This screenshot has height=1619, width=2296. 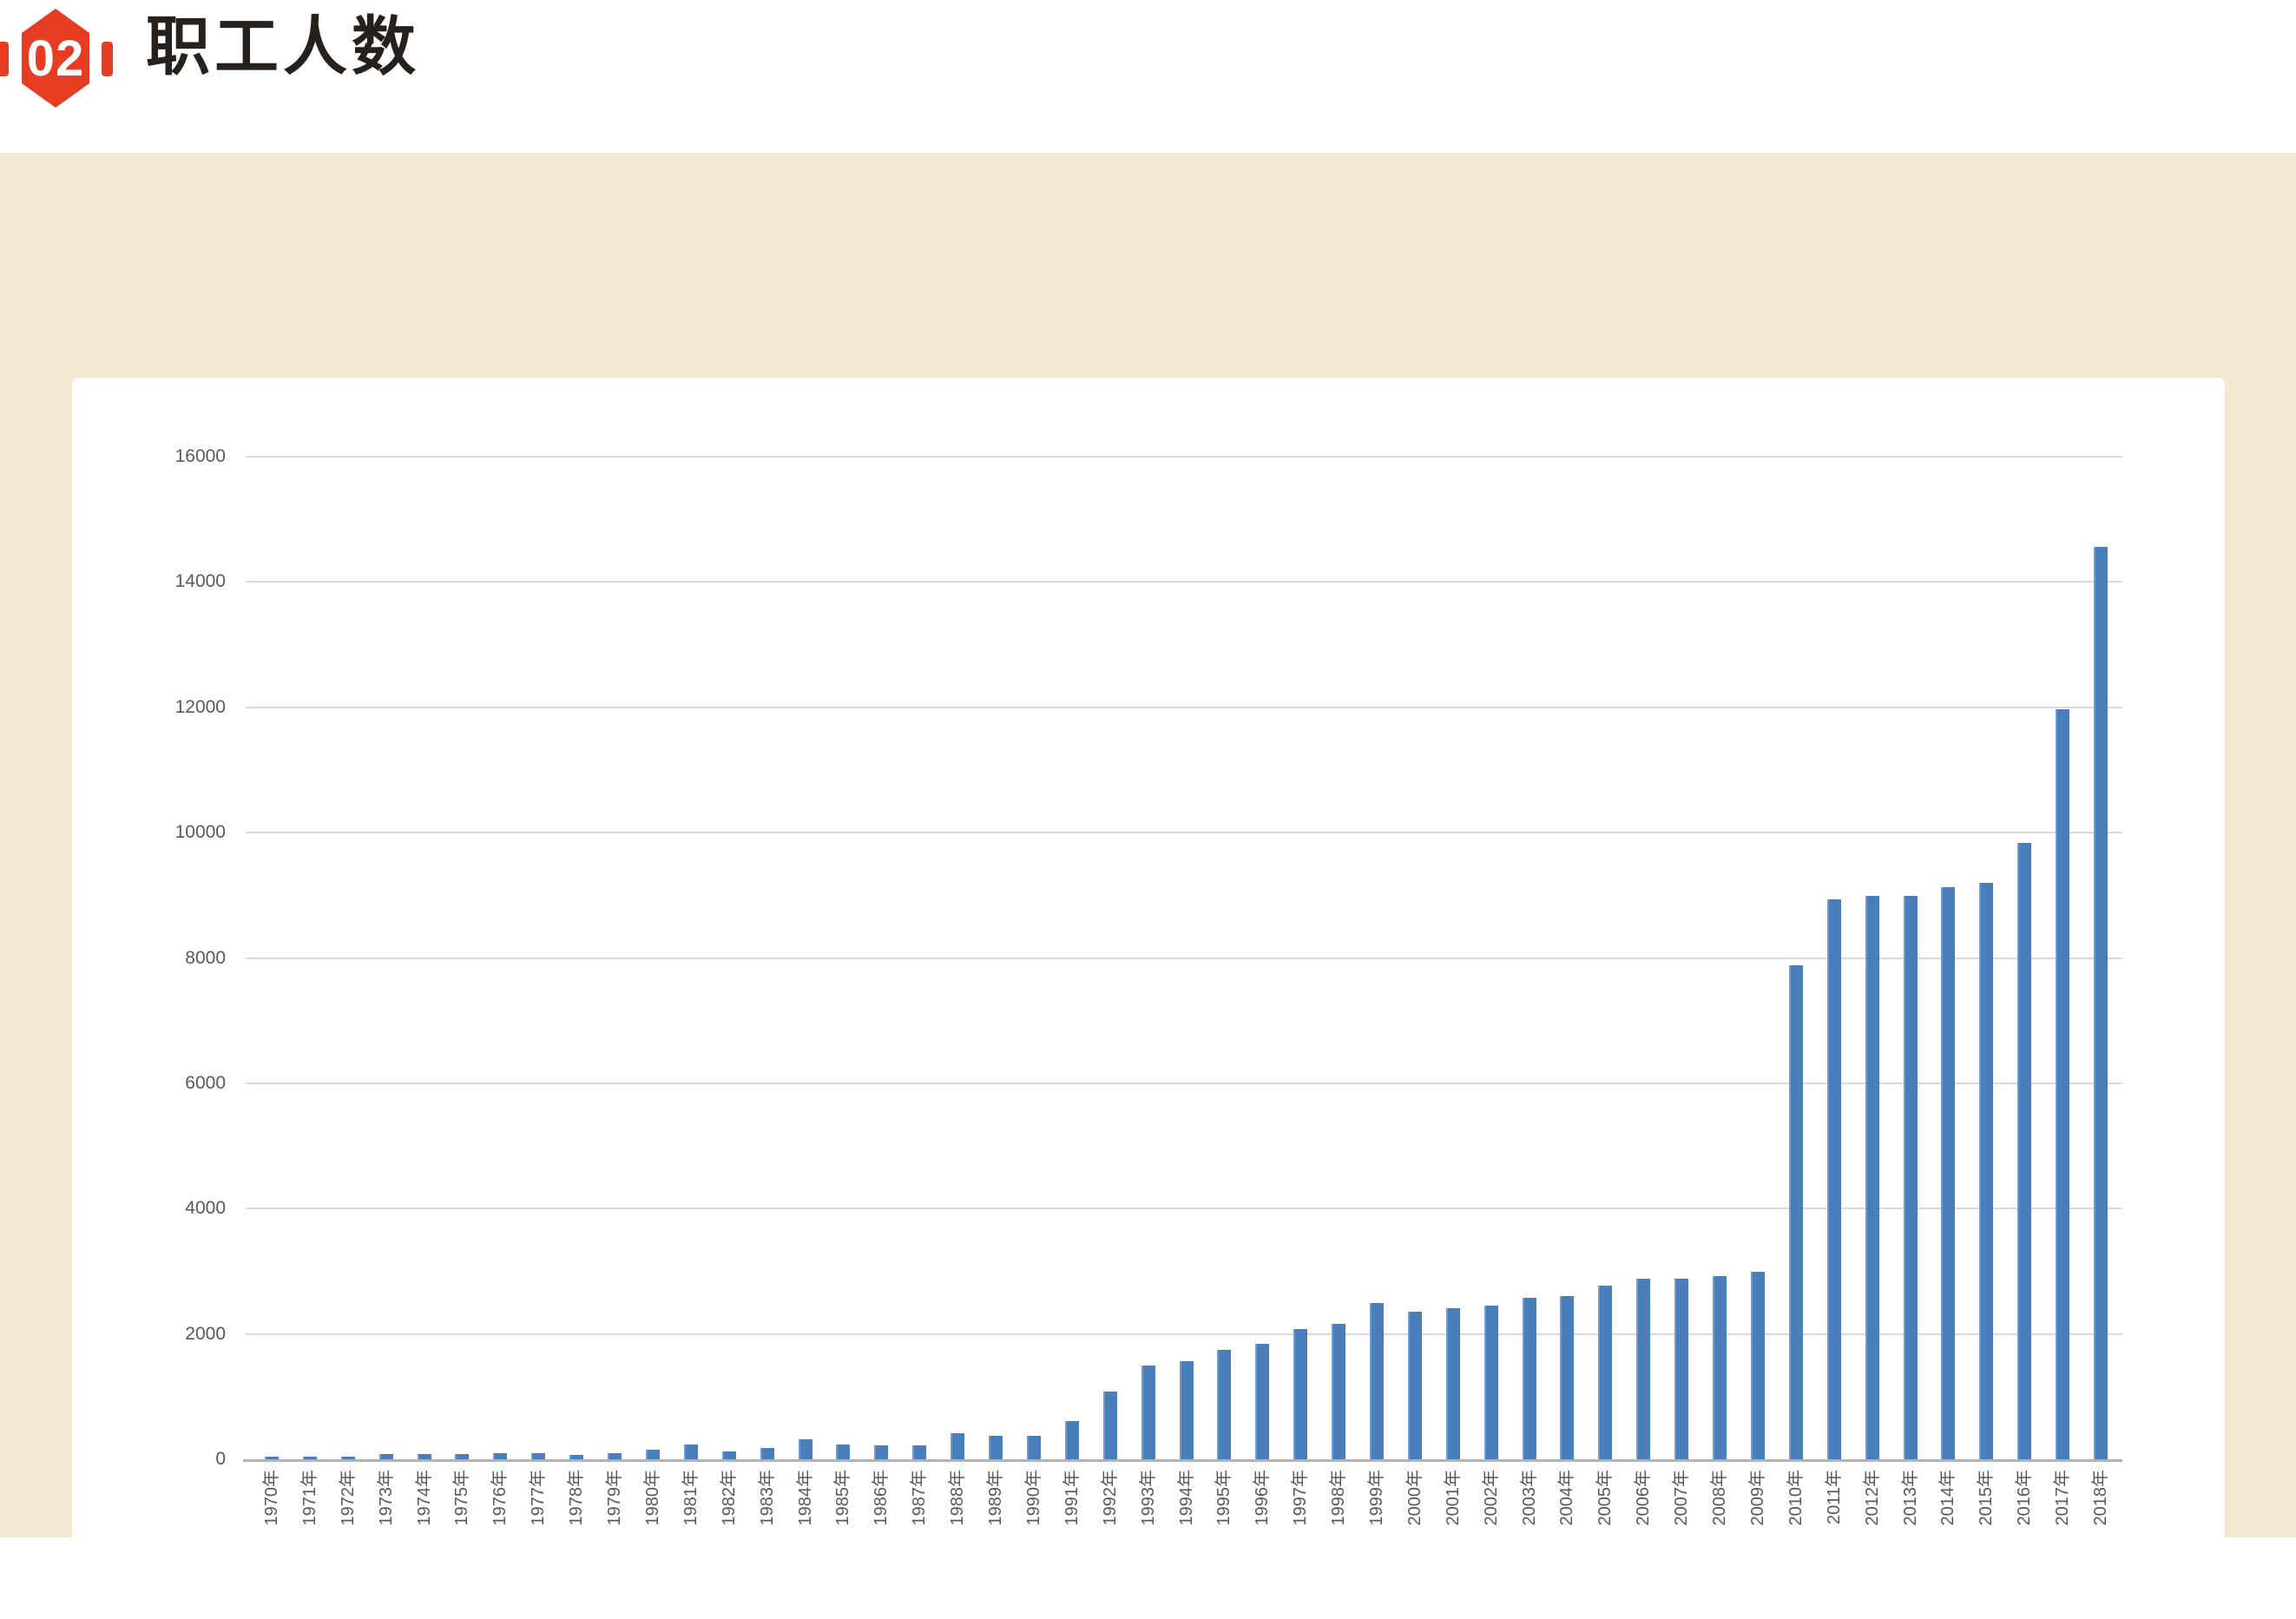 What do you see at coordinates (500, 1498) in the screenshot?
I see `x-axis-tick-label: 1976年` at bounding box center [500, 1498].